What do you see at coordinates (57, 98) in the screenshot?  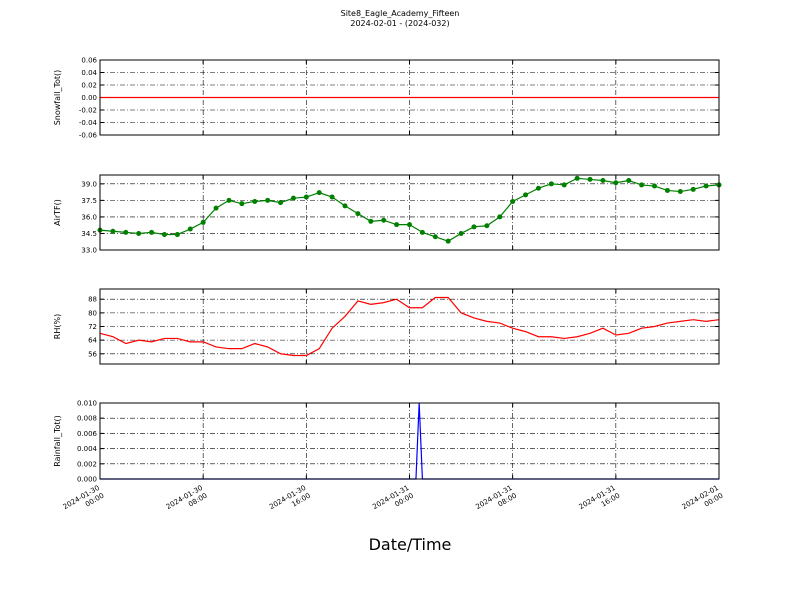 I see `y-axis-label: Snowfall_Tot()` at bounding box center [57, 98].